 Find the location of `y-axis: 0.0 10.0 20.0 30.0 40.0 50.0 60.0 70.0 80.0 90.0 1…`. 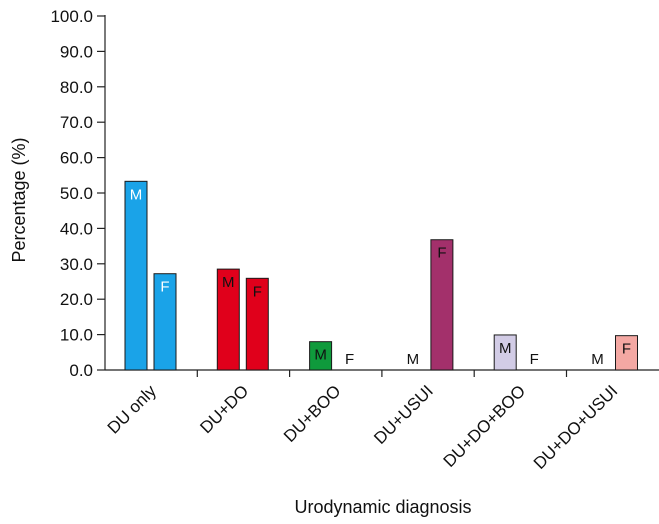

y-axis: 0.0 10.0 20.0 30.0 40.0 50.0 60.0 70.0 80.0 90.0 1… is located at coordinates (78, 193).